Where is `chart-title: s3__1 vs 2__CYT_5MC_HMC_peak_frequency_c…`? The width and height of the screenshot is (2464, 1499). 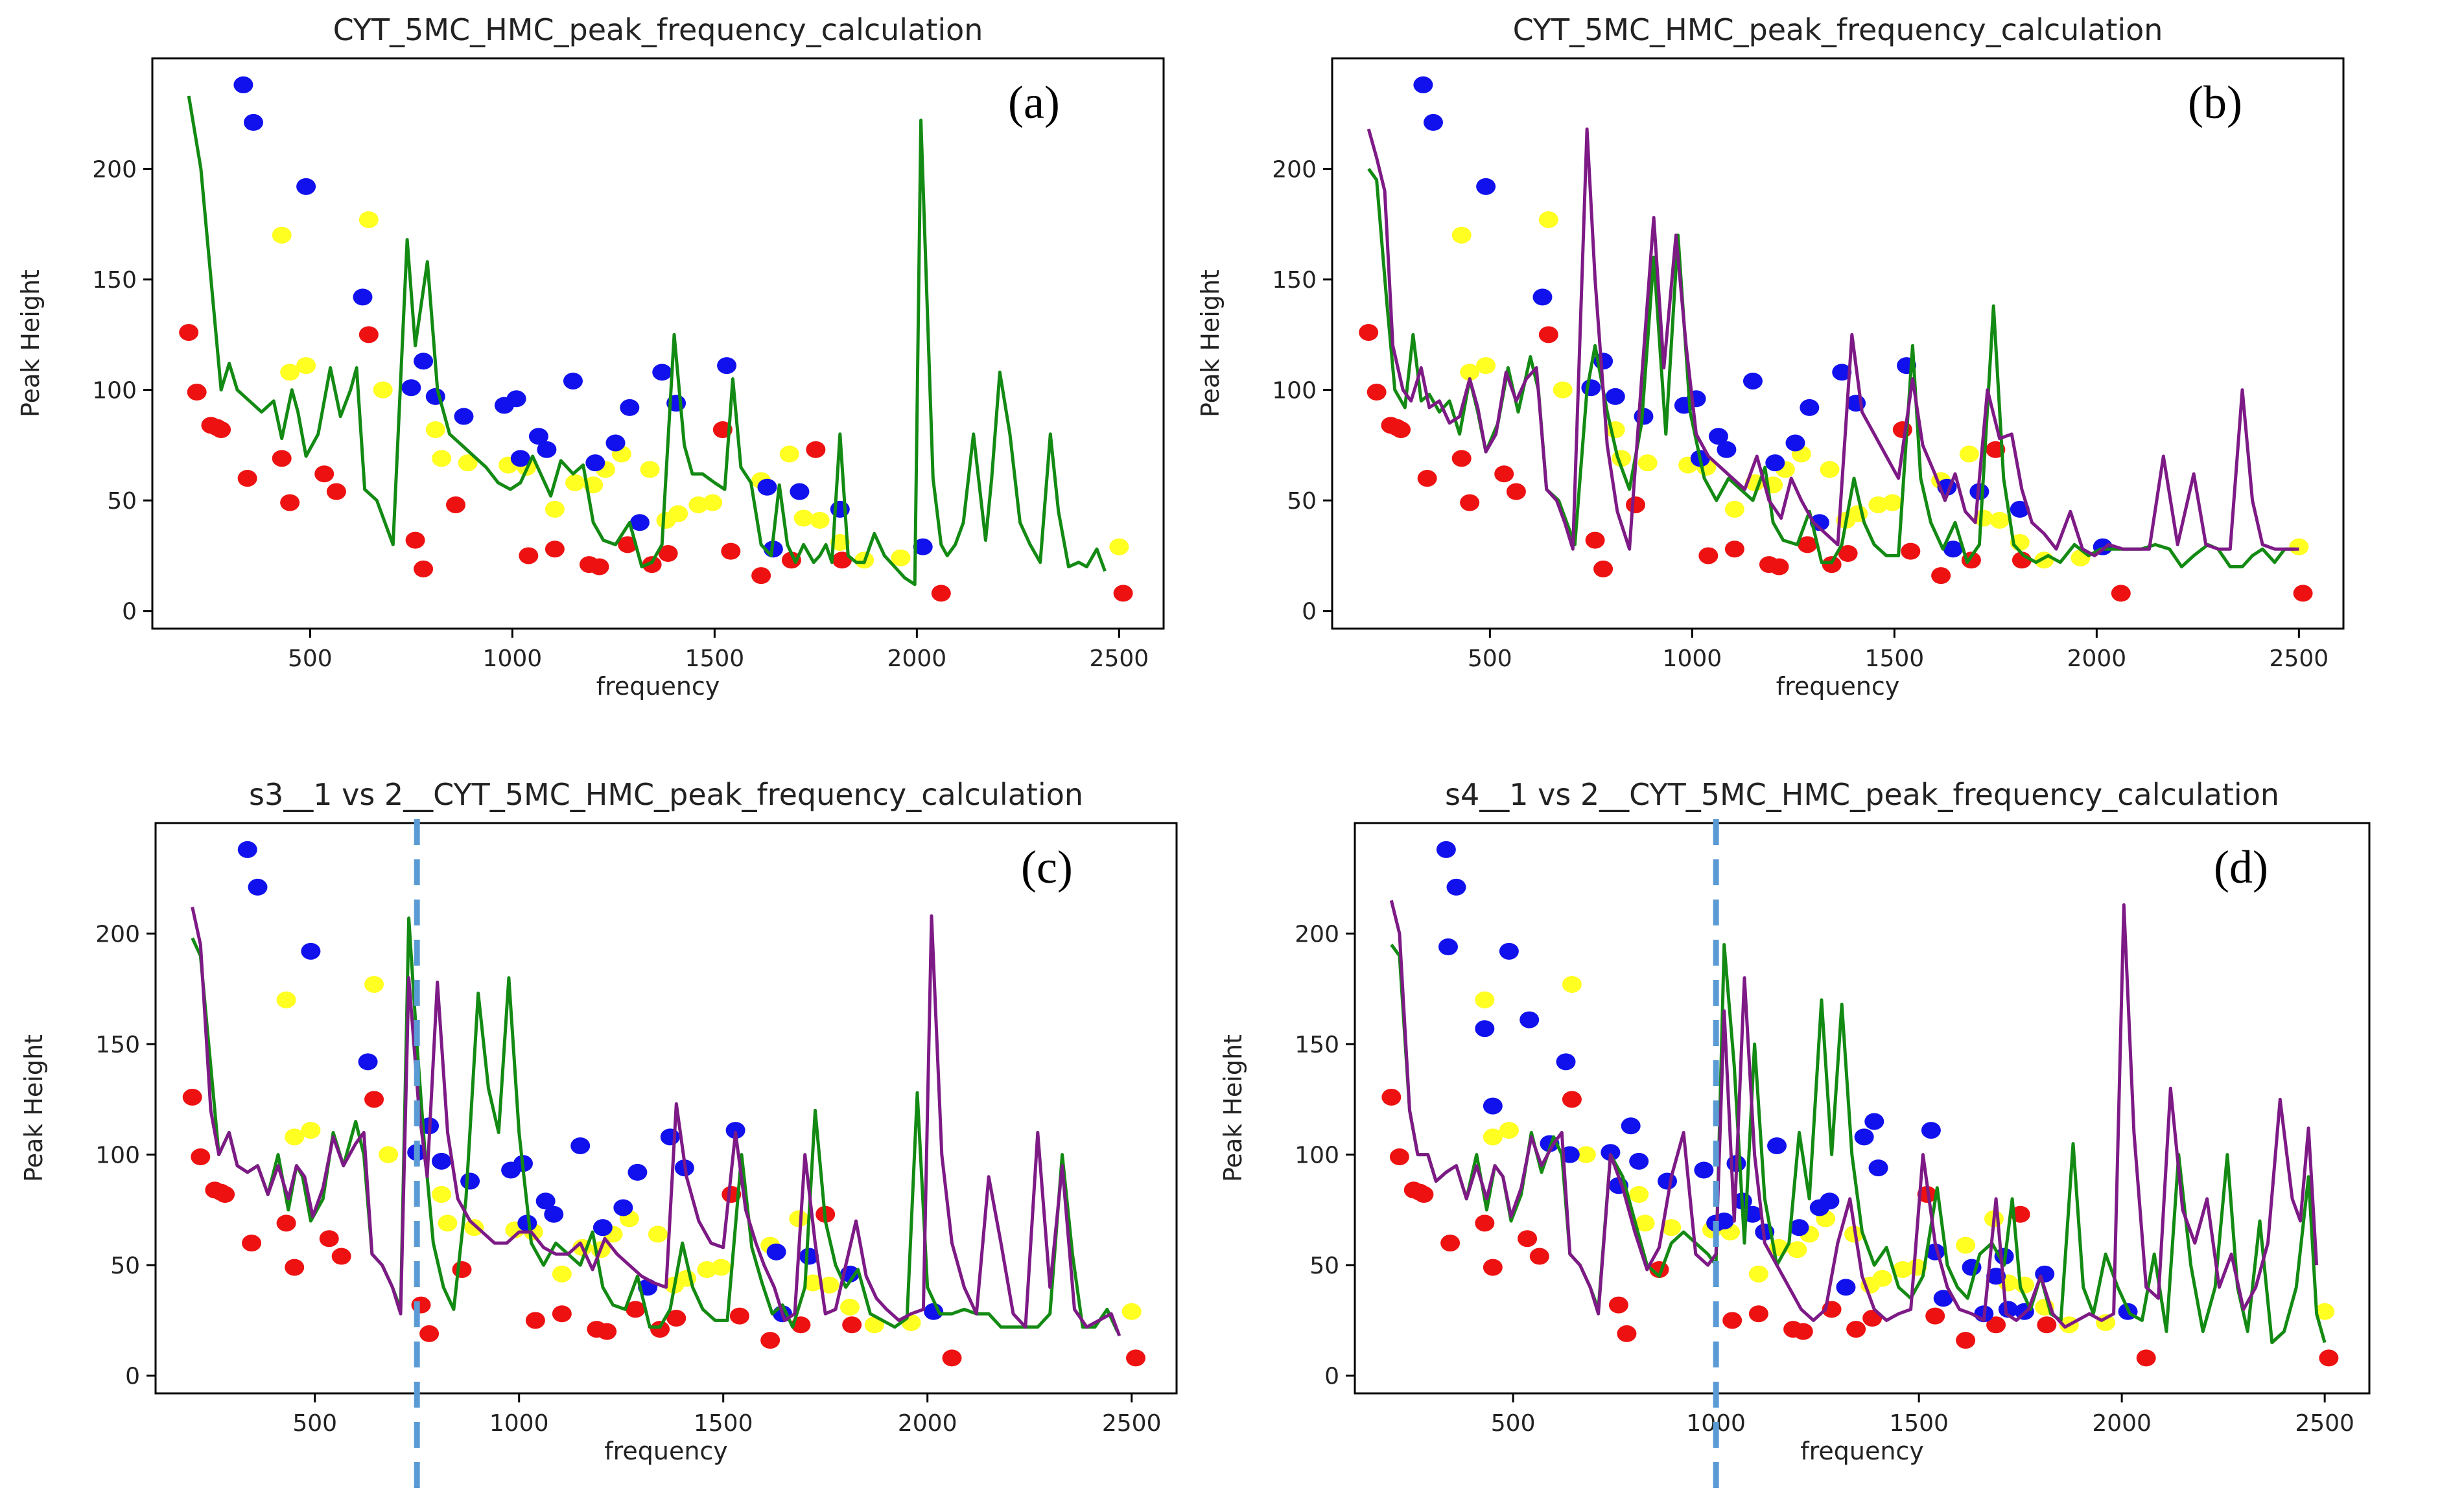
chart-title: s3__1 vs 2__CYT_5MC_HMC_peak_frequency_c… is located at coordinates (666, 795).